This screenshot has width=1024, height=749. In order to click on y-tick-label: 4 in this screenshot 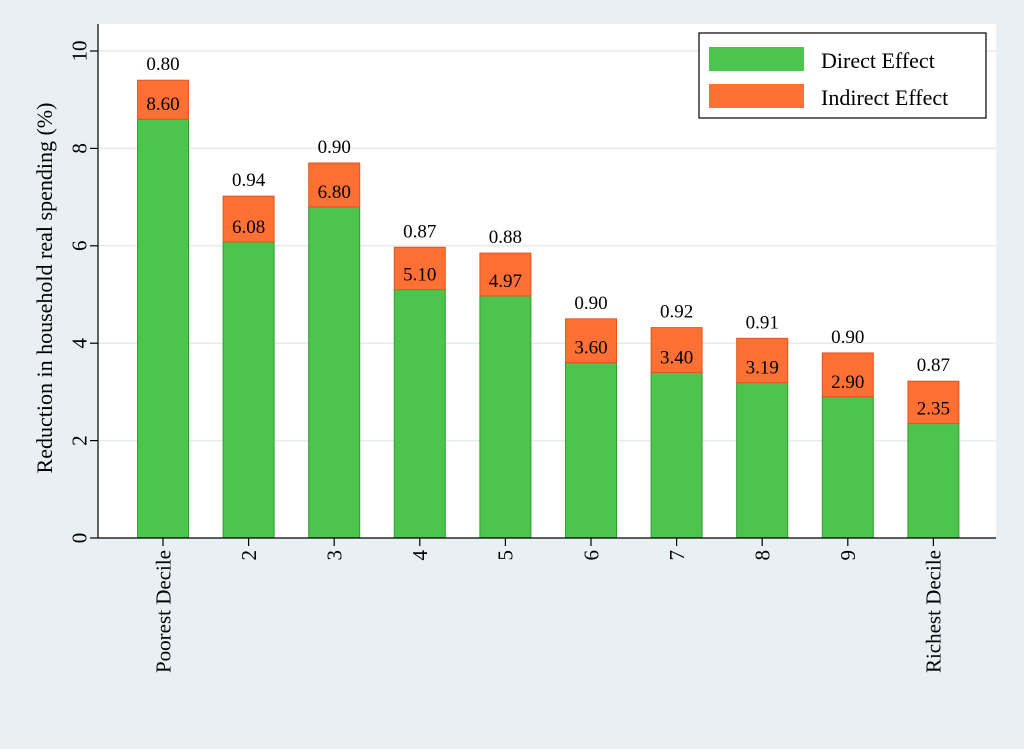, I will do `click(79, 342)`.